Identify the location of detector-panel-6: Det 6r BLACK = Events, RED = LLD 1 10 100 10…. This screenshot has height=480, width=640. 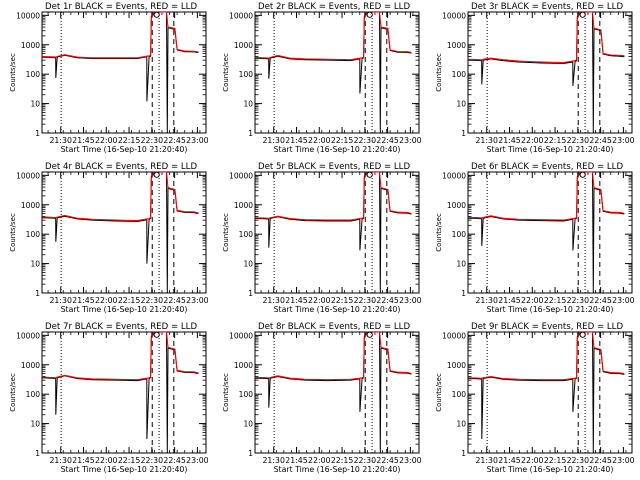
(535, 238).